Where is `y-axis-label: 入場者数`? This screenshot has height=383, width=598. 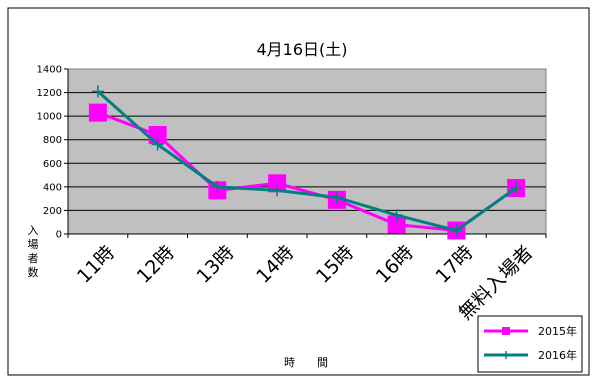 y-axis-label: 入場者数 is located at coordinates (33, 251).